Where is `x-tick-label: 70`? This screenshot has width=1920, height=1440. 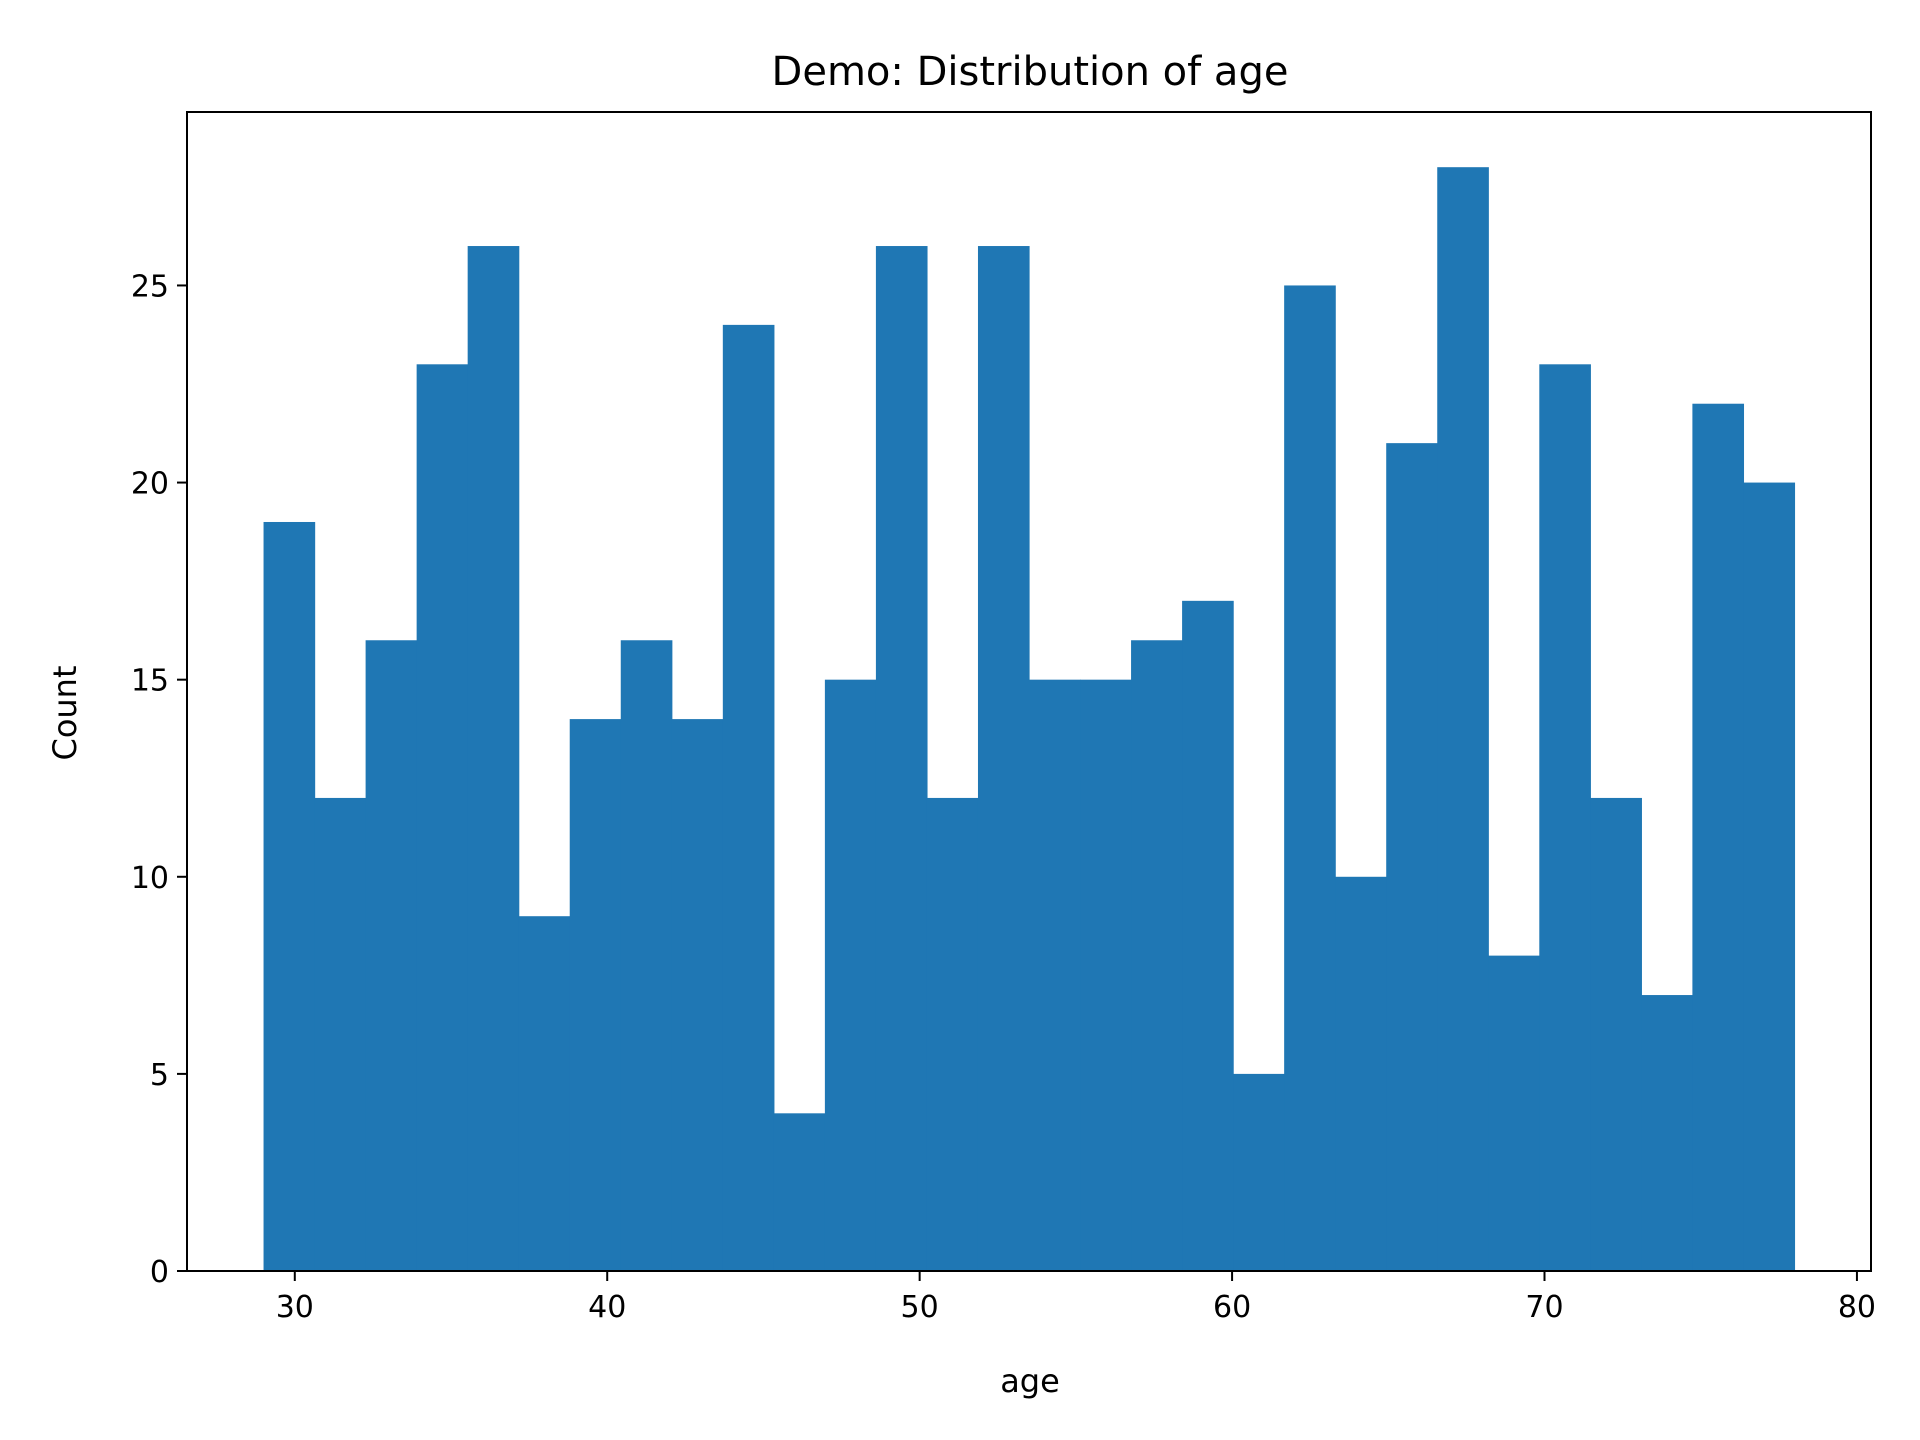
x-tick-label: 70 is located at coordinates (1544, 1307).